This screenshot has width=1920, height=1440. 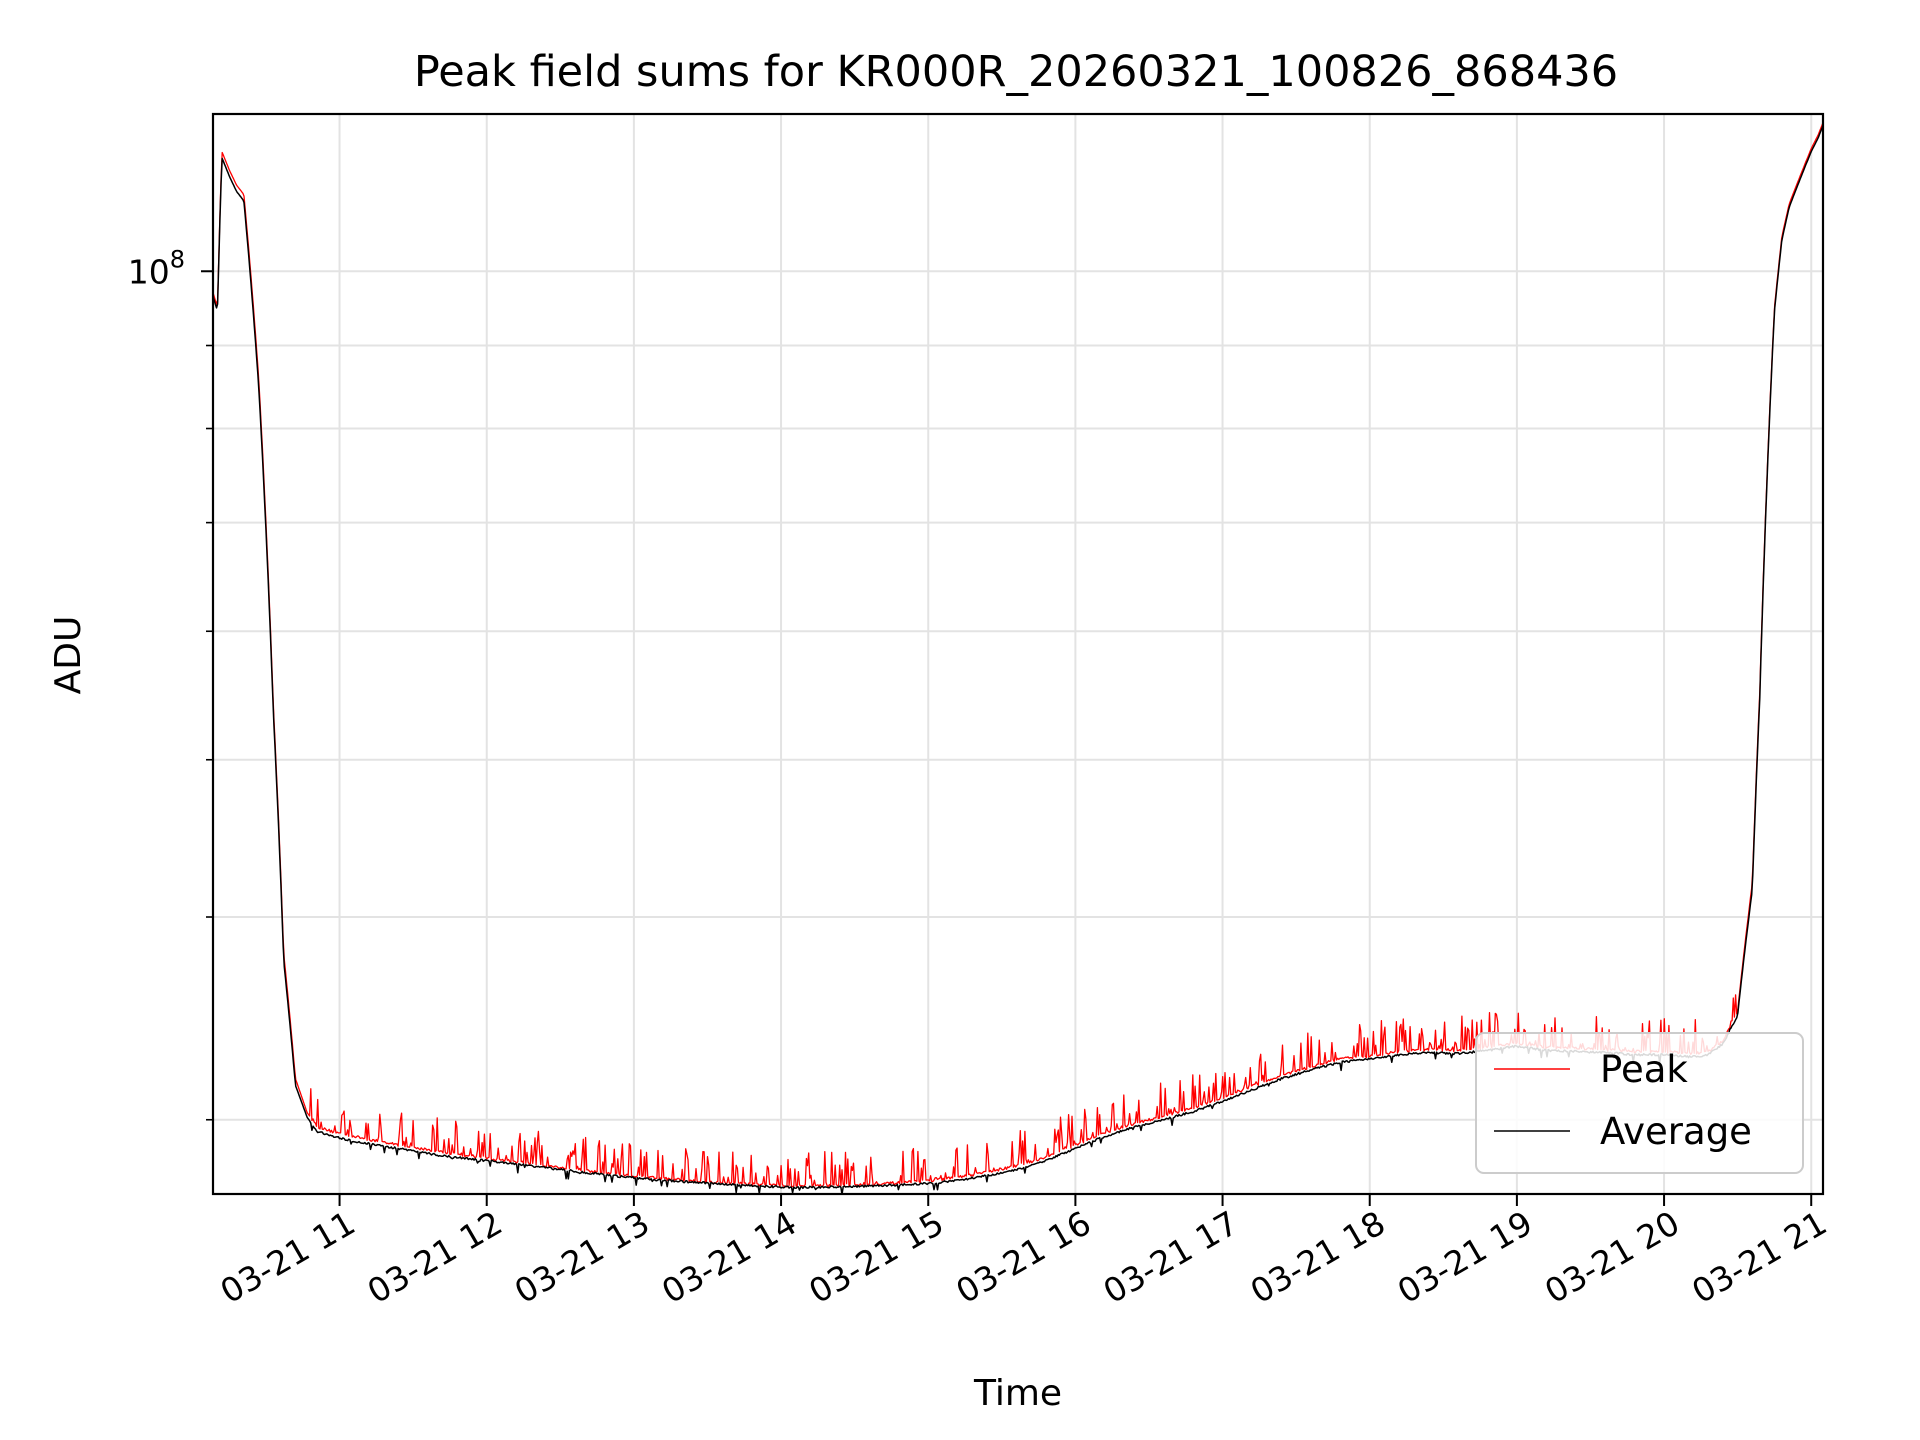 I want to click on y-axis-label: ADU, so click(x=68, y=655).